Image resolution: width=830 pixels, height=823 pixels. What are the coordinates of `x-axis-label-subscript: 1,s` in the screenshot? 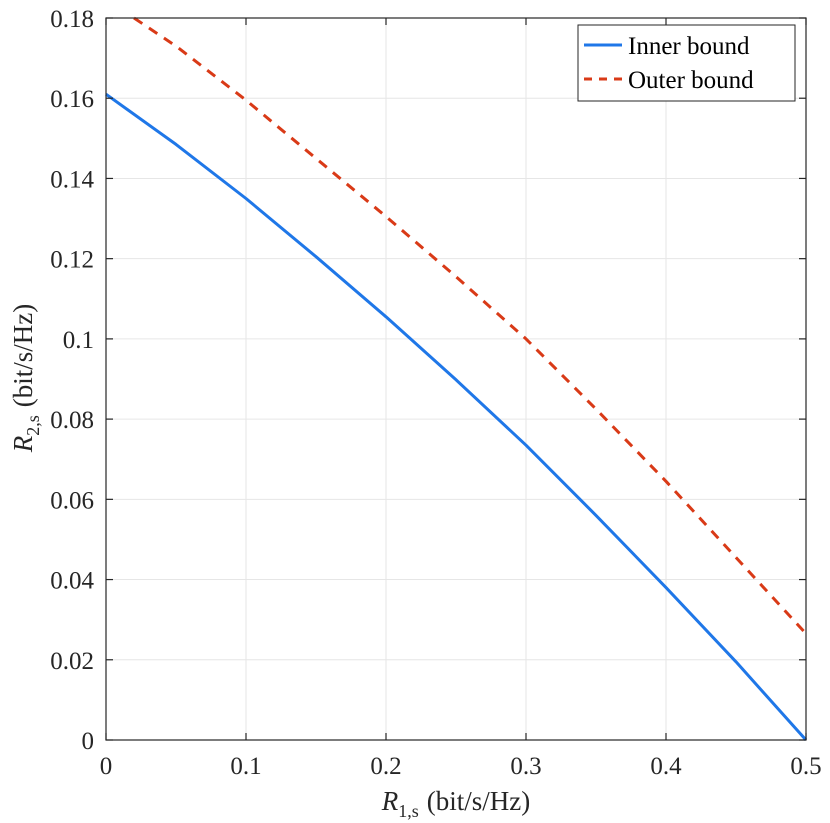 It's located at (408, 811).